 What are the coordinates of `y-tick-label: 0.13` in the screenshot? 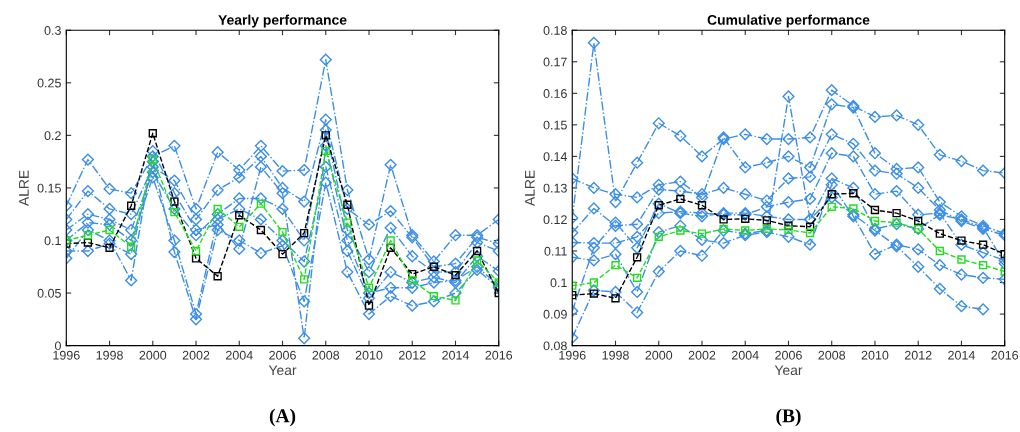 It's located at (555, 188).